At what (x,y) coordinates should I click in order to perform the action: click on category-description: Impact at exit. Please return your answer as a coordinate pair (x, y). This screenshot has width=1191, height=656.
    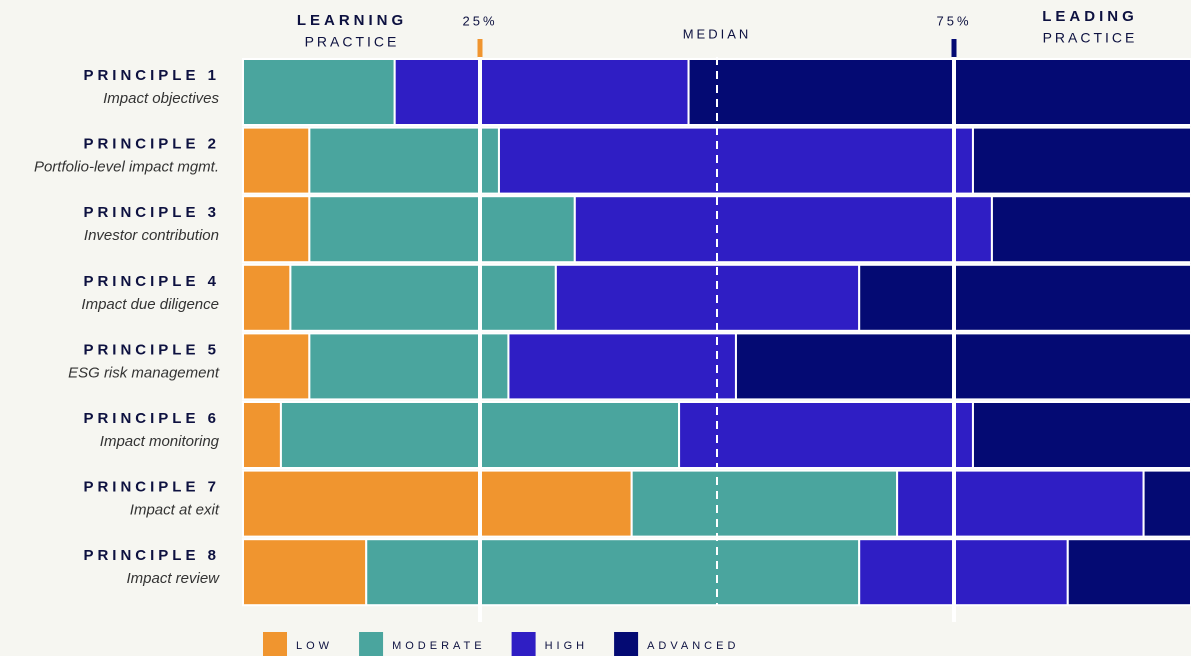
    Looking at the image, I should click on (175, 510).